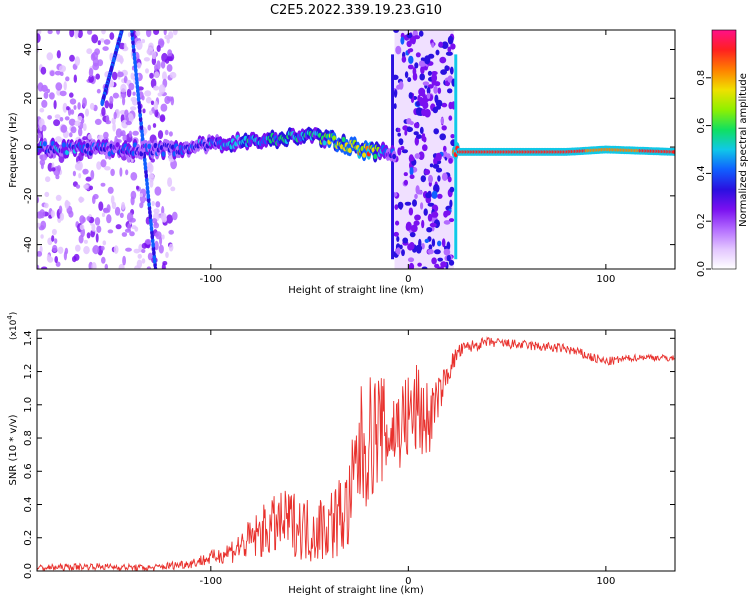 This screenshot has height=600, width=750. What do you see at coordinates (743, 150) in the screenshot?
I see `colorbar-label: Normalized spectral amplitude` at bounding box center [743, 150].